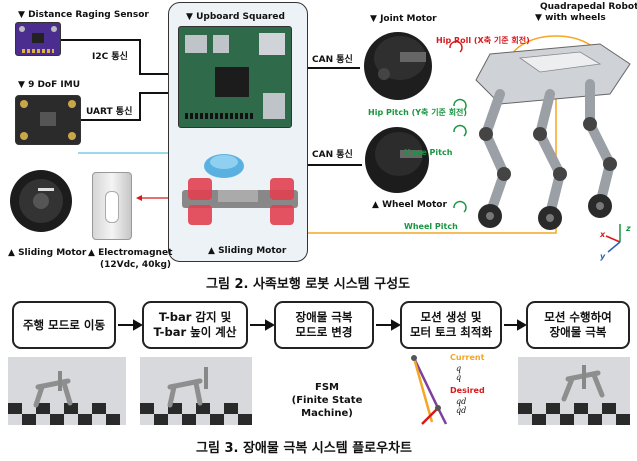  I want to click on flow-step-3: 장애물 극복 모드로 변경, so click(324, 325).